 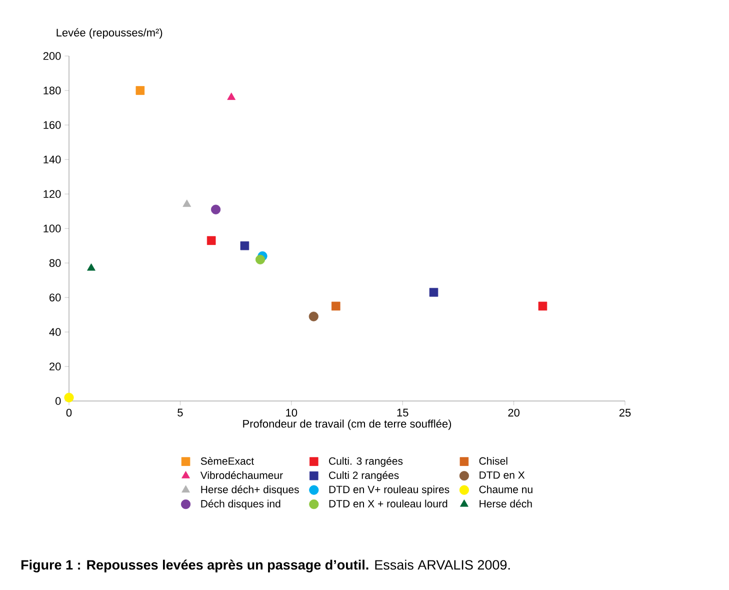 I want to click on legend-label: Chaume nu, so click(x=505, y=489).